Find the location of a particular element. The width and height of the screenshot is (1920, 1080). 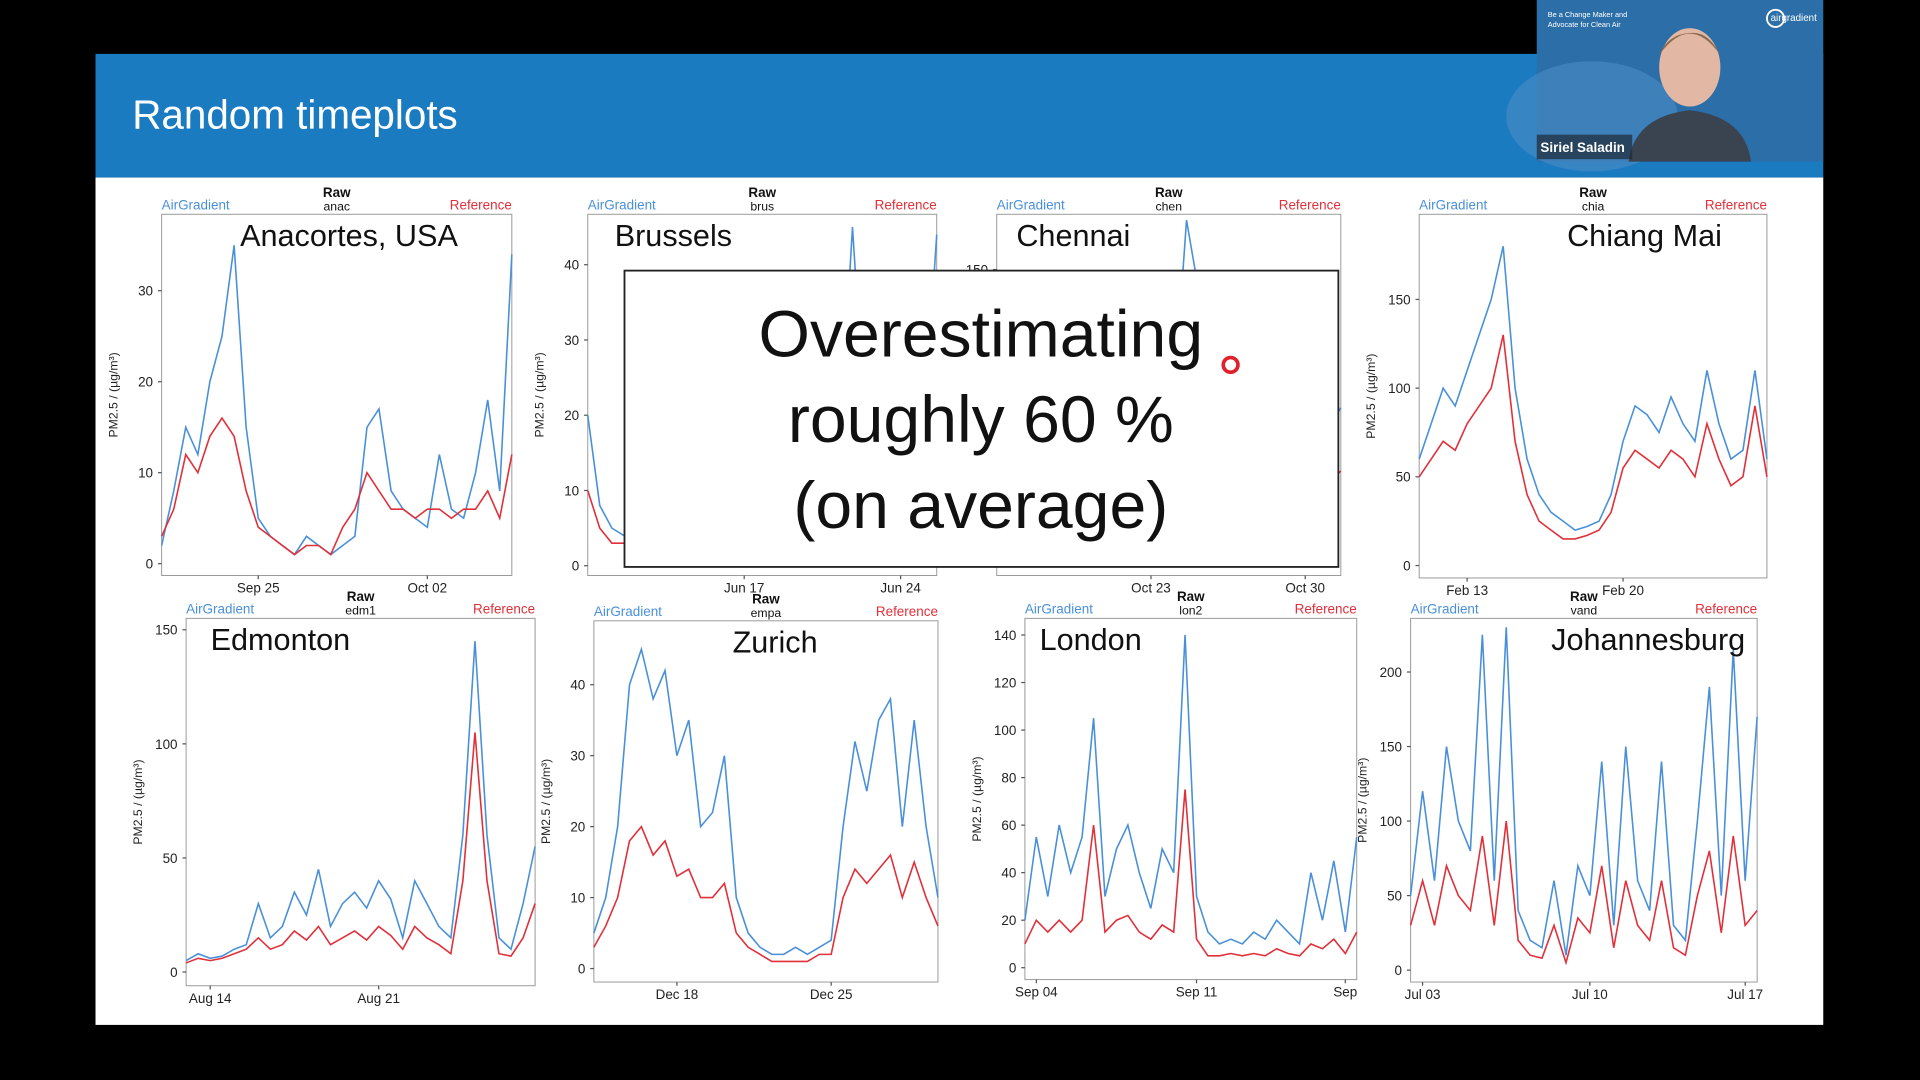

y-tick-label: 60 is located at coordinates (1008, 825).